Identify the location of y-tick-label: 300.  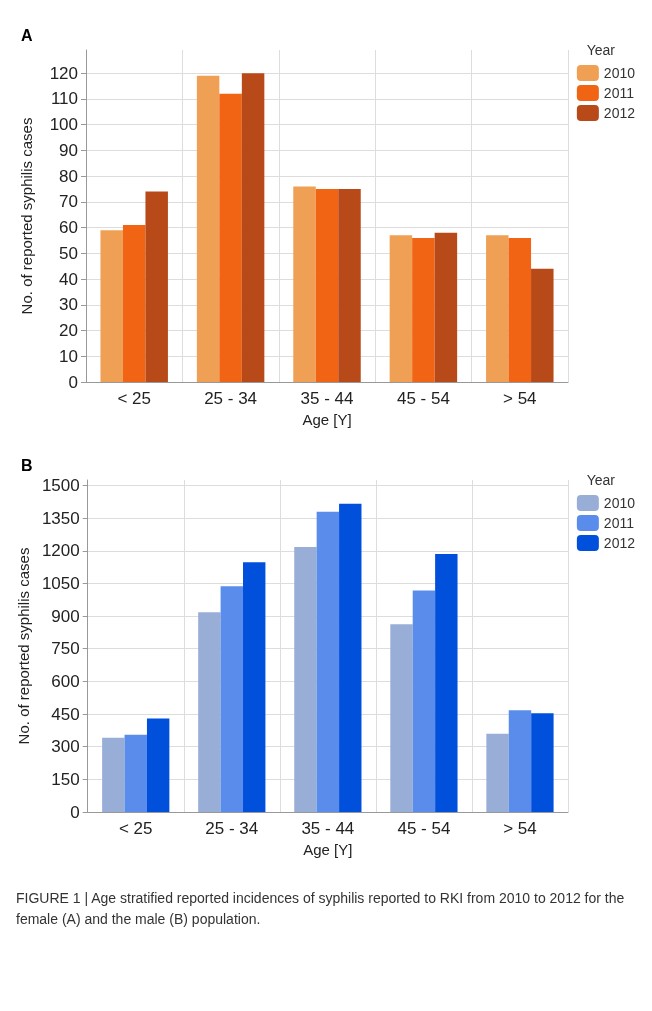
(65, 747).